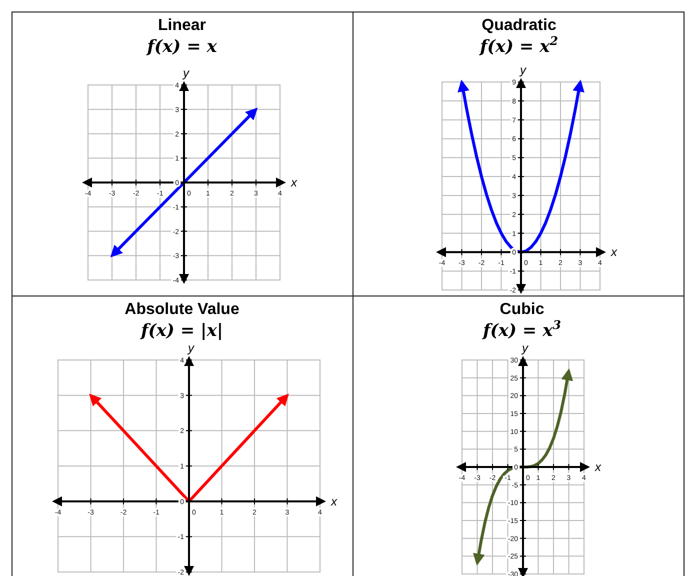 Image resolution: width=685 pixels, height=576 pixels. What do you see at coordinates (182, 25) in the screenshot?
I see `chart-title: Linear` at bounding box center [182, 25].